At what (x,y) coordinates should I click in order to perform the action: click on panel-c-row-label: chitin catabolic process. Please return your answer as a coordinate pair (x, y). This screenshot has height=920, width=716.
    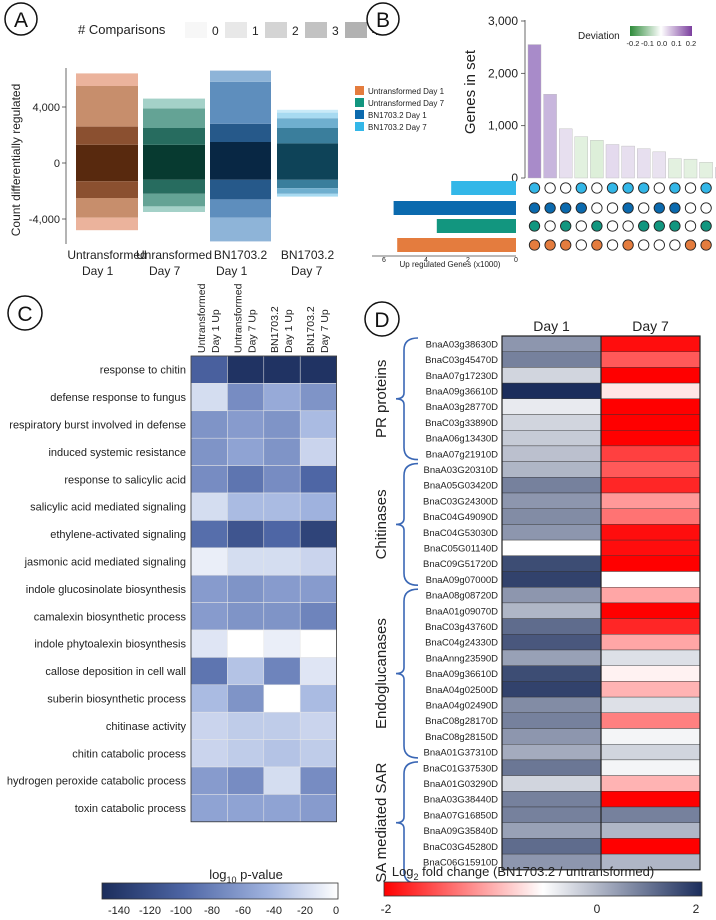
    Looking at the image, I should click on (129, 754).